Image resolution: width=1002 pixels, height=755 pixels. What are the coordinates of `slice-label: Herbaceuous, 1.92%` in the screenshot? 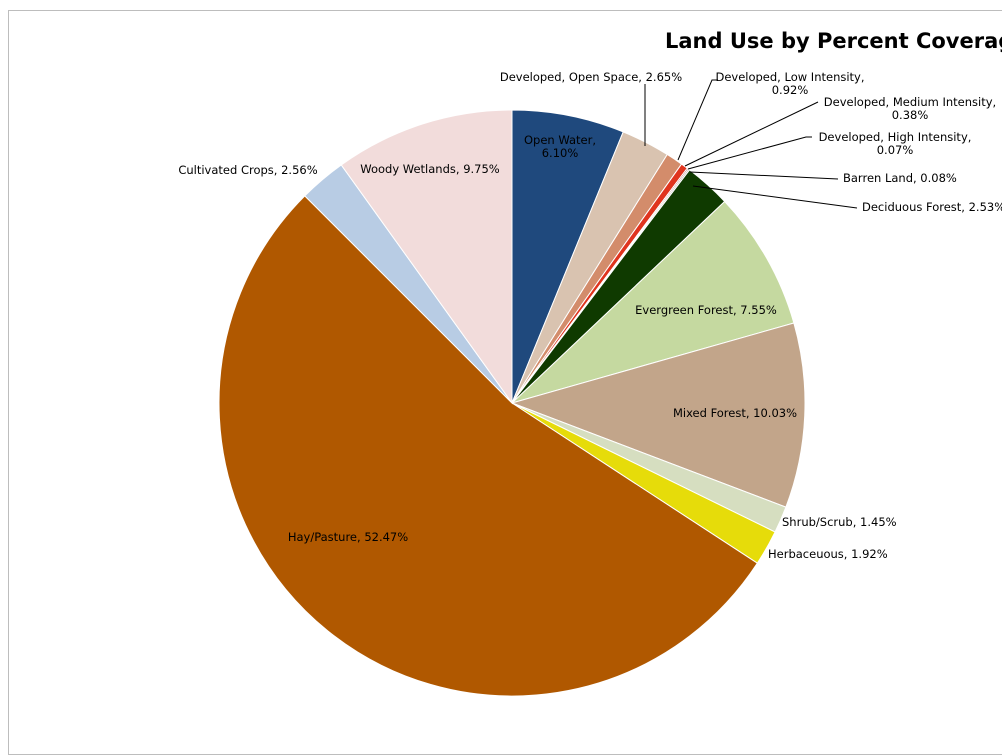 It's located at (828, 554).